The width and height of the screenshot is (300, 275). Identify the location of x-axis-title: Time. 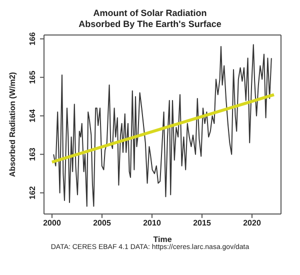
(162, 239).